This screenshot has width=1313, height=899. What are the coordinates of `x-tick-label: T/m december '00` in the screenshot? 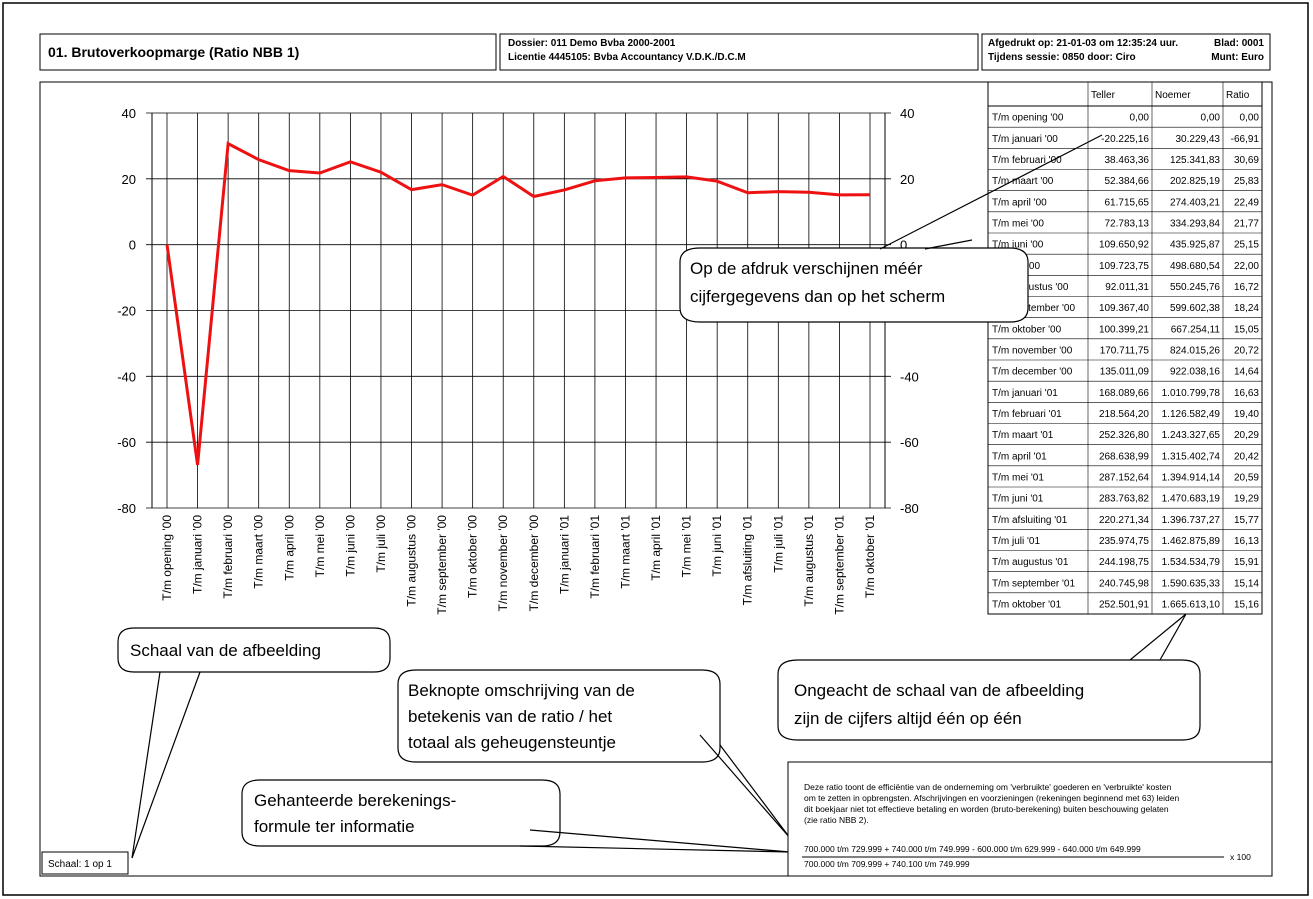 It's located at (534, 563).